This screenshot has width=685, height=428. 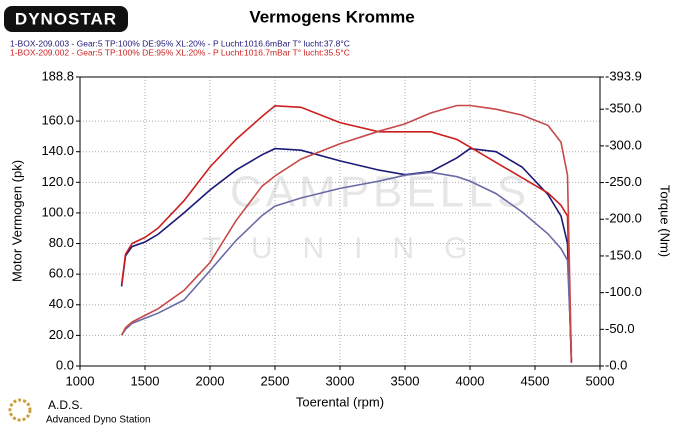 I want to click on logo-box, so click(x=66, y=19).